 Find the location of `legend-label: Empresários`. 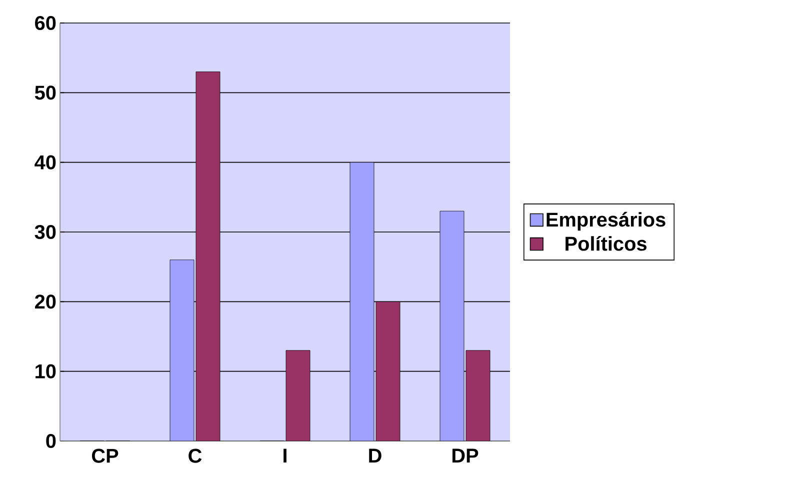

legend-label: Empresários is located at coordinates (606, 221).